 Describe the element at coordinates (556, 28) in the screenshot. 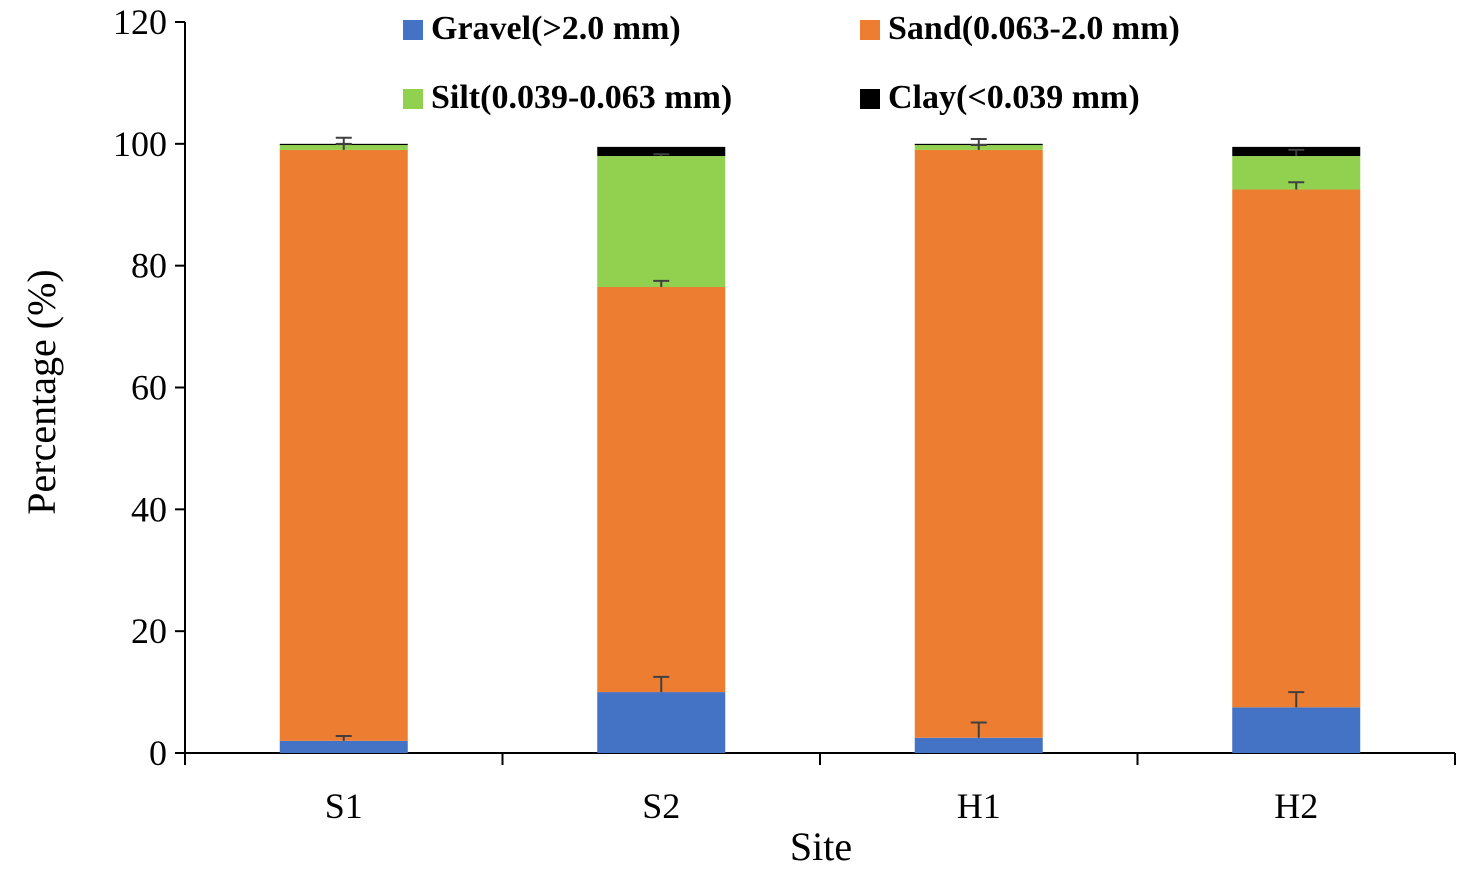

I see `legend-label: Gravel(>2.0 mm)` at that location.